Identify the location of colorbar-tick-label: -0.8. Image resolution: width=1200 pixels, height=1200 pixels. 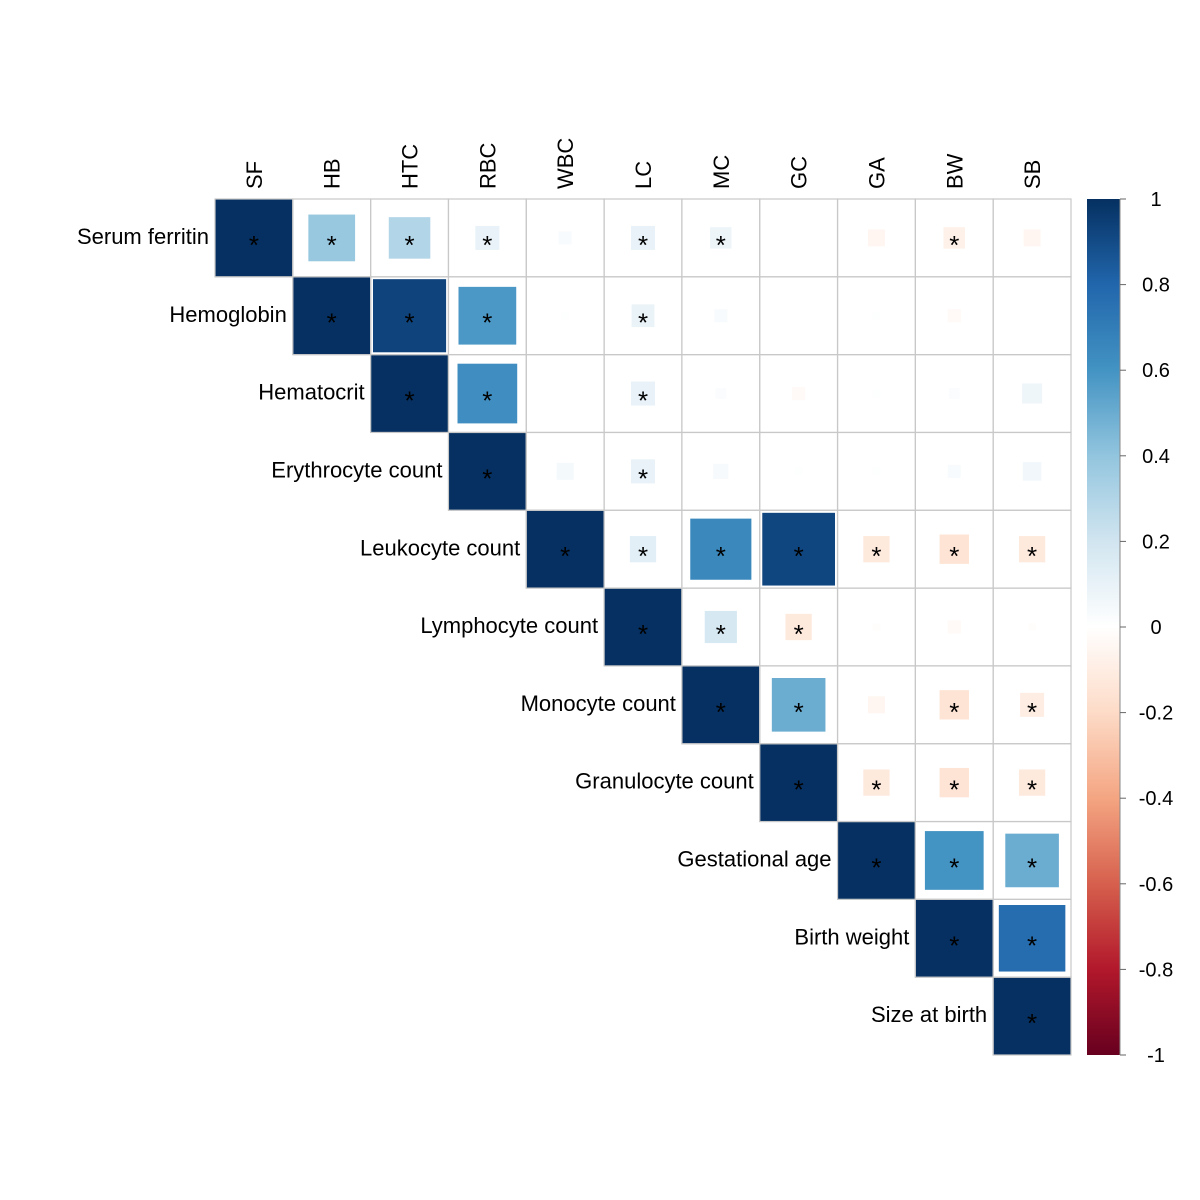
(1156, 970).